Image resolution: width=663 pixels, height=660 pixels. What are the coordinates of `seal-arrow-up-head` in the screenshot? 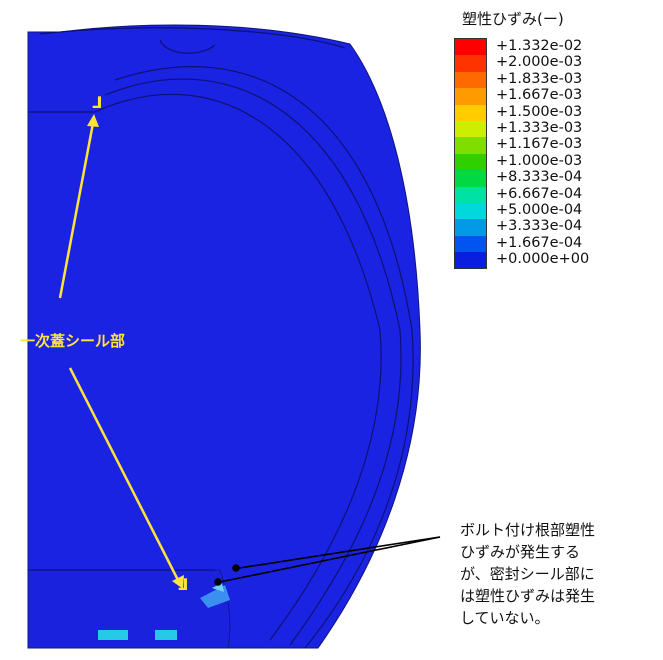 It's located at (93, 120).